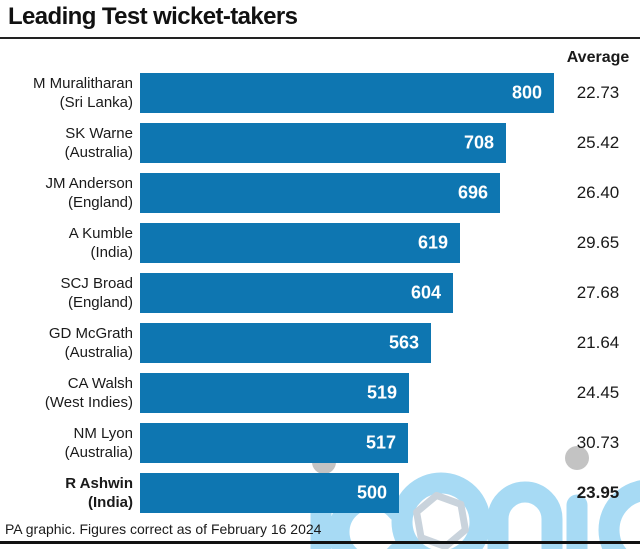  Describe the element at coordinates (347, 93) in the screenshot. I see `wickets-bar: 800` at that location.